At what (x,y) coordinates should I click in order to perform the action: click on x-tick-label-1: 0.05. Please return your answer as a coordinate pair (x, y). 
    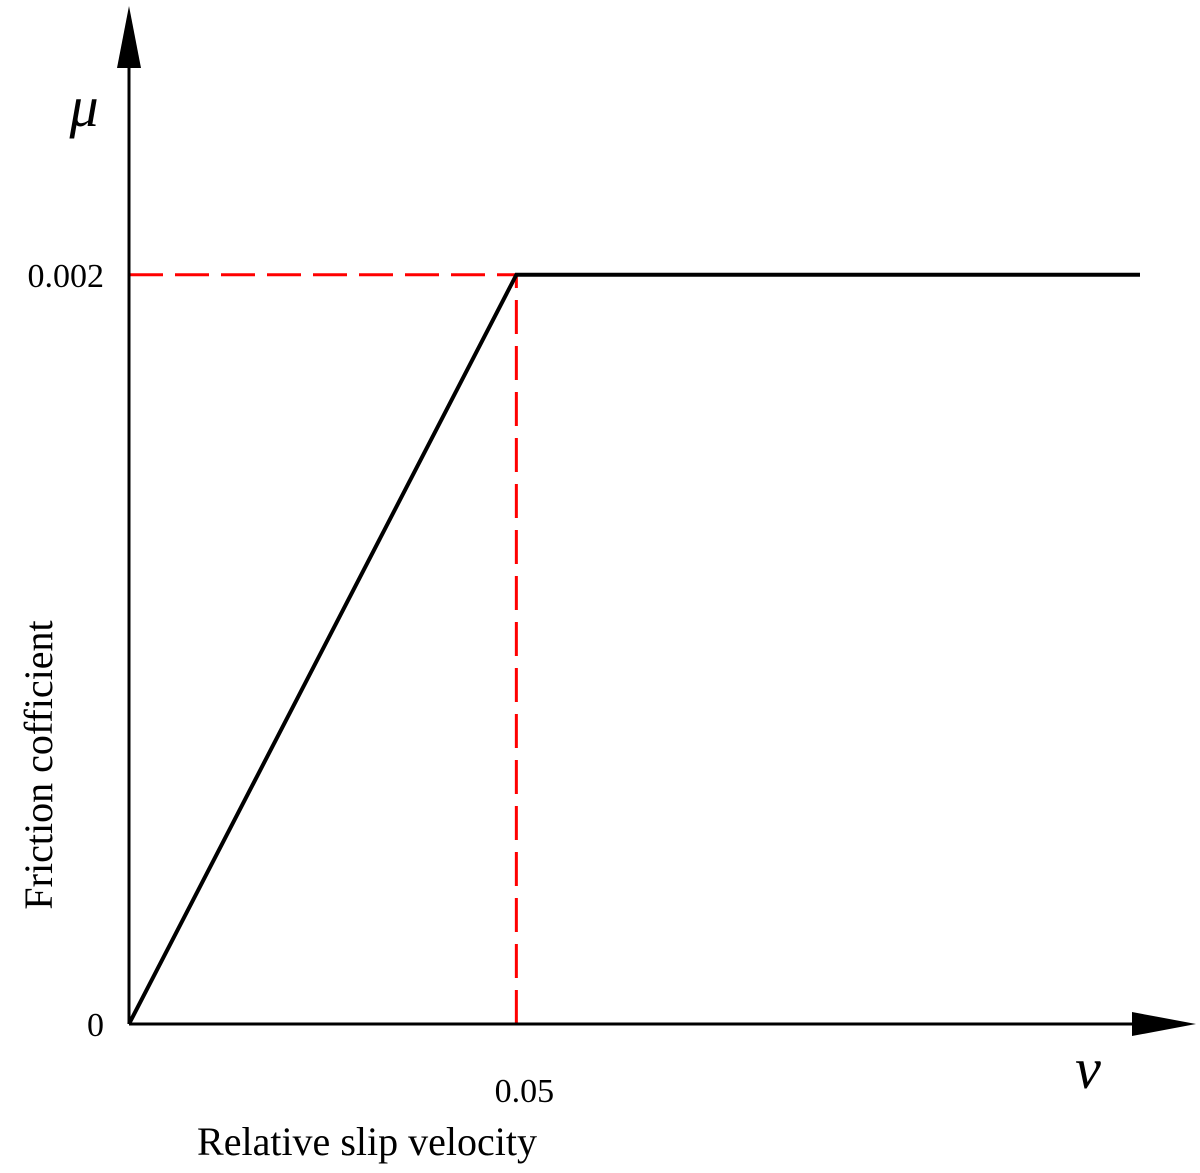
    Looking at the image, I should click on (525, 1091).